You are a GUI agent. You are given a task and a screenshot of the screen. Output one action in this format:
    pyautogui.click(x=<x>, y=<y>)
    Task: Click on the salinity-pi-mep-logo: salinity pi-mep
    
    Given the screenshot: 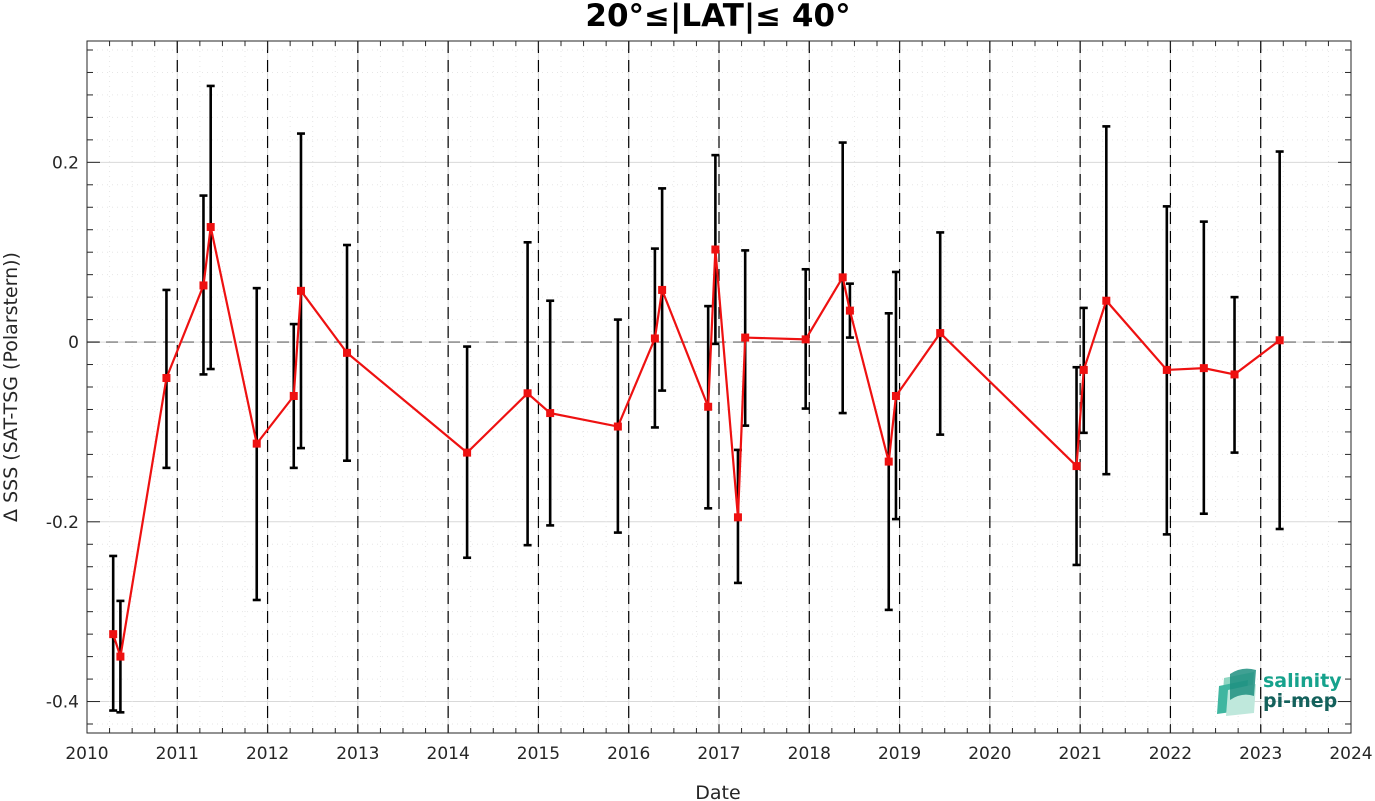 What is the action you would take?
    pyautogui.click(x=1279, y=692)
    